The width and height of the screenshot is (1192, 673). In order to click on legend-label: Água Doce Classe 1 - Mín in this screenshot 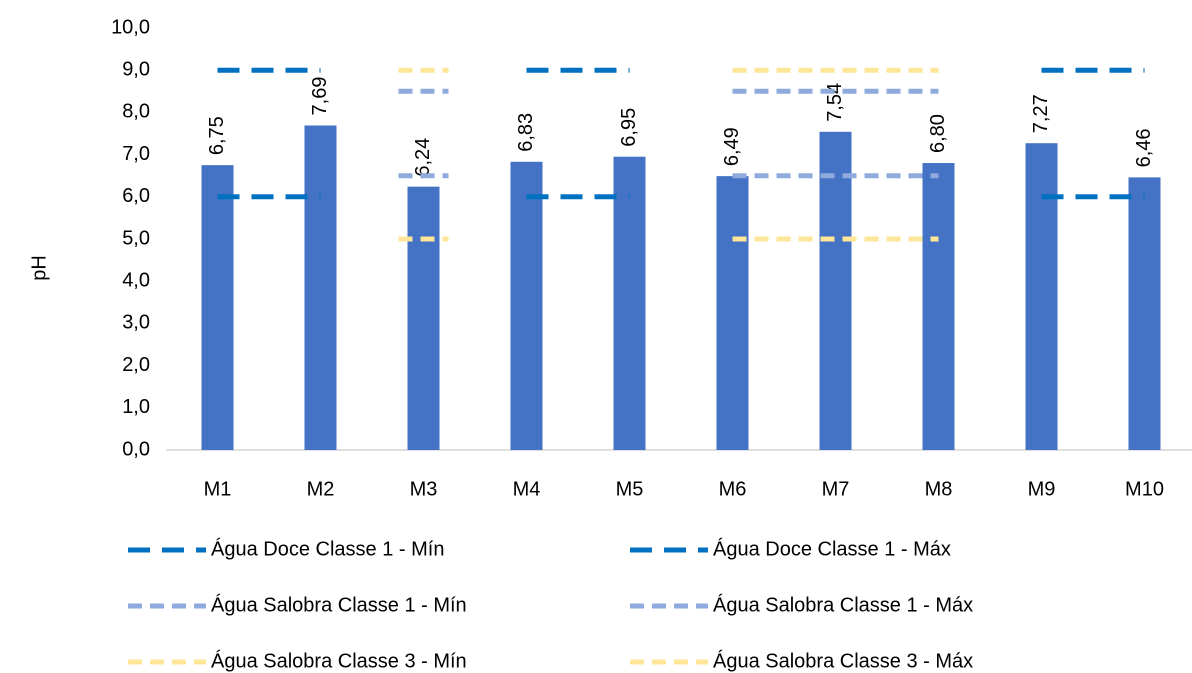, I will do `click(327, 548)`.